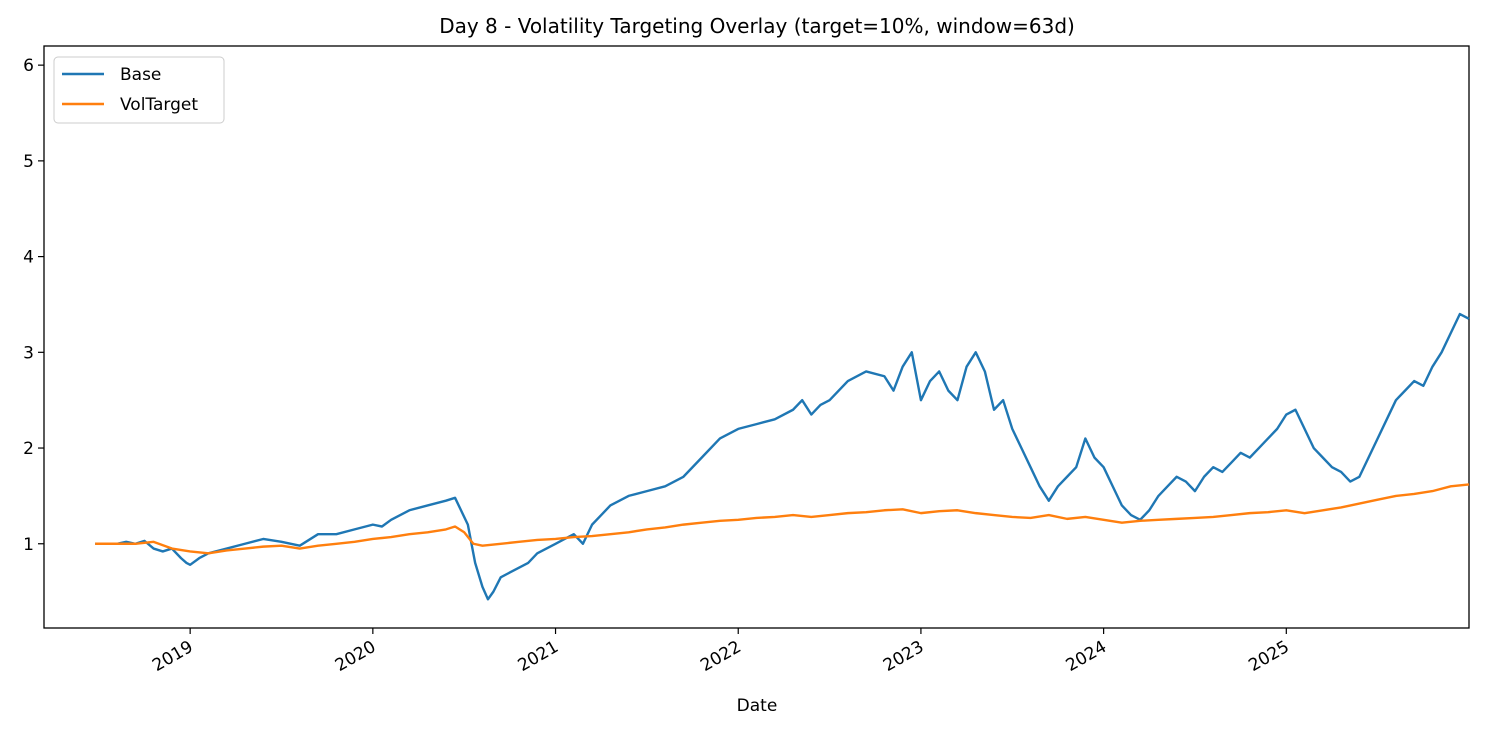 The width and height of the screenshot is (1485, 731). Describe the element at coordinates (159, 105) in the screenshot. I see `legend-label-voltarget: VolTarget` at that location.